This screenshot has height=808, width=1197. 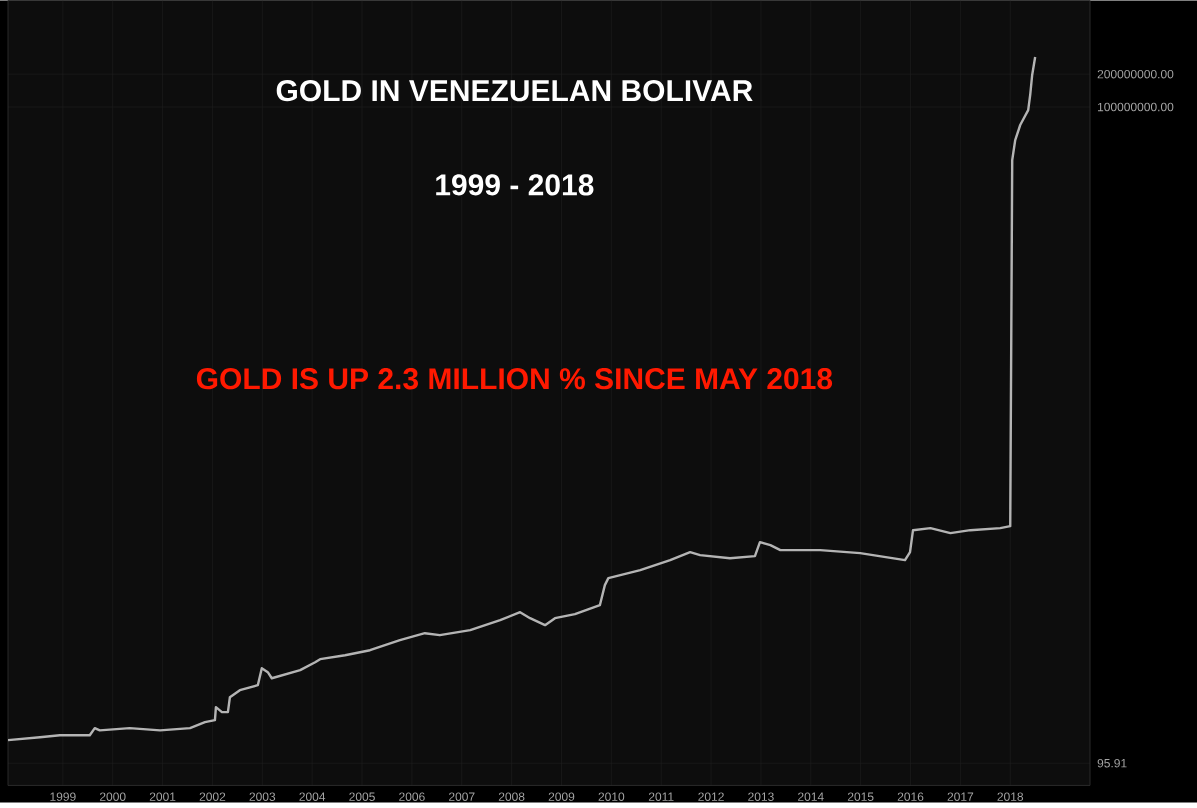 I want to click on x-tick-label: 2002, so click(x=212, y=797).